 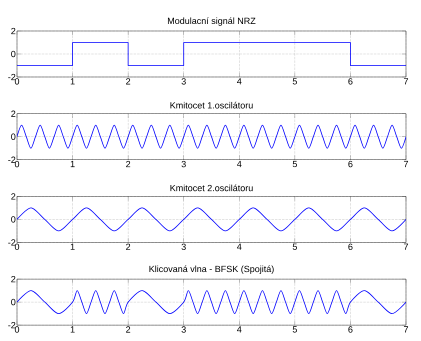 I want to click on chart-title: Klicovaná vlna - BFSK (Spojitá), so click(x=211, y=269).